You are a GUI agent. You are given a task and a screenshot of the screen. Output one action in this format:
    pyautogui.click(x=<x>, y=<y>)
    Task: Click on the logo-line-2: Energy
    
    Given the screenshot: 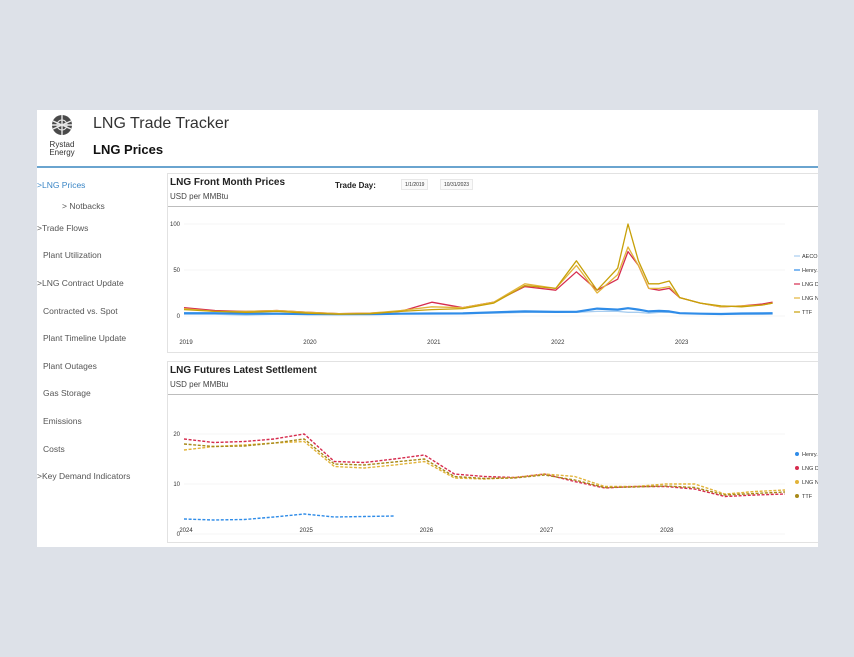 What is the action you would take?
    pyautogui.click(x=62, y=152)
    